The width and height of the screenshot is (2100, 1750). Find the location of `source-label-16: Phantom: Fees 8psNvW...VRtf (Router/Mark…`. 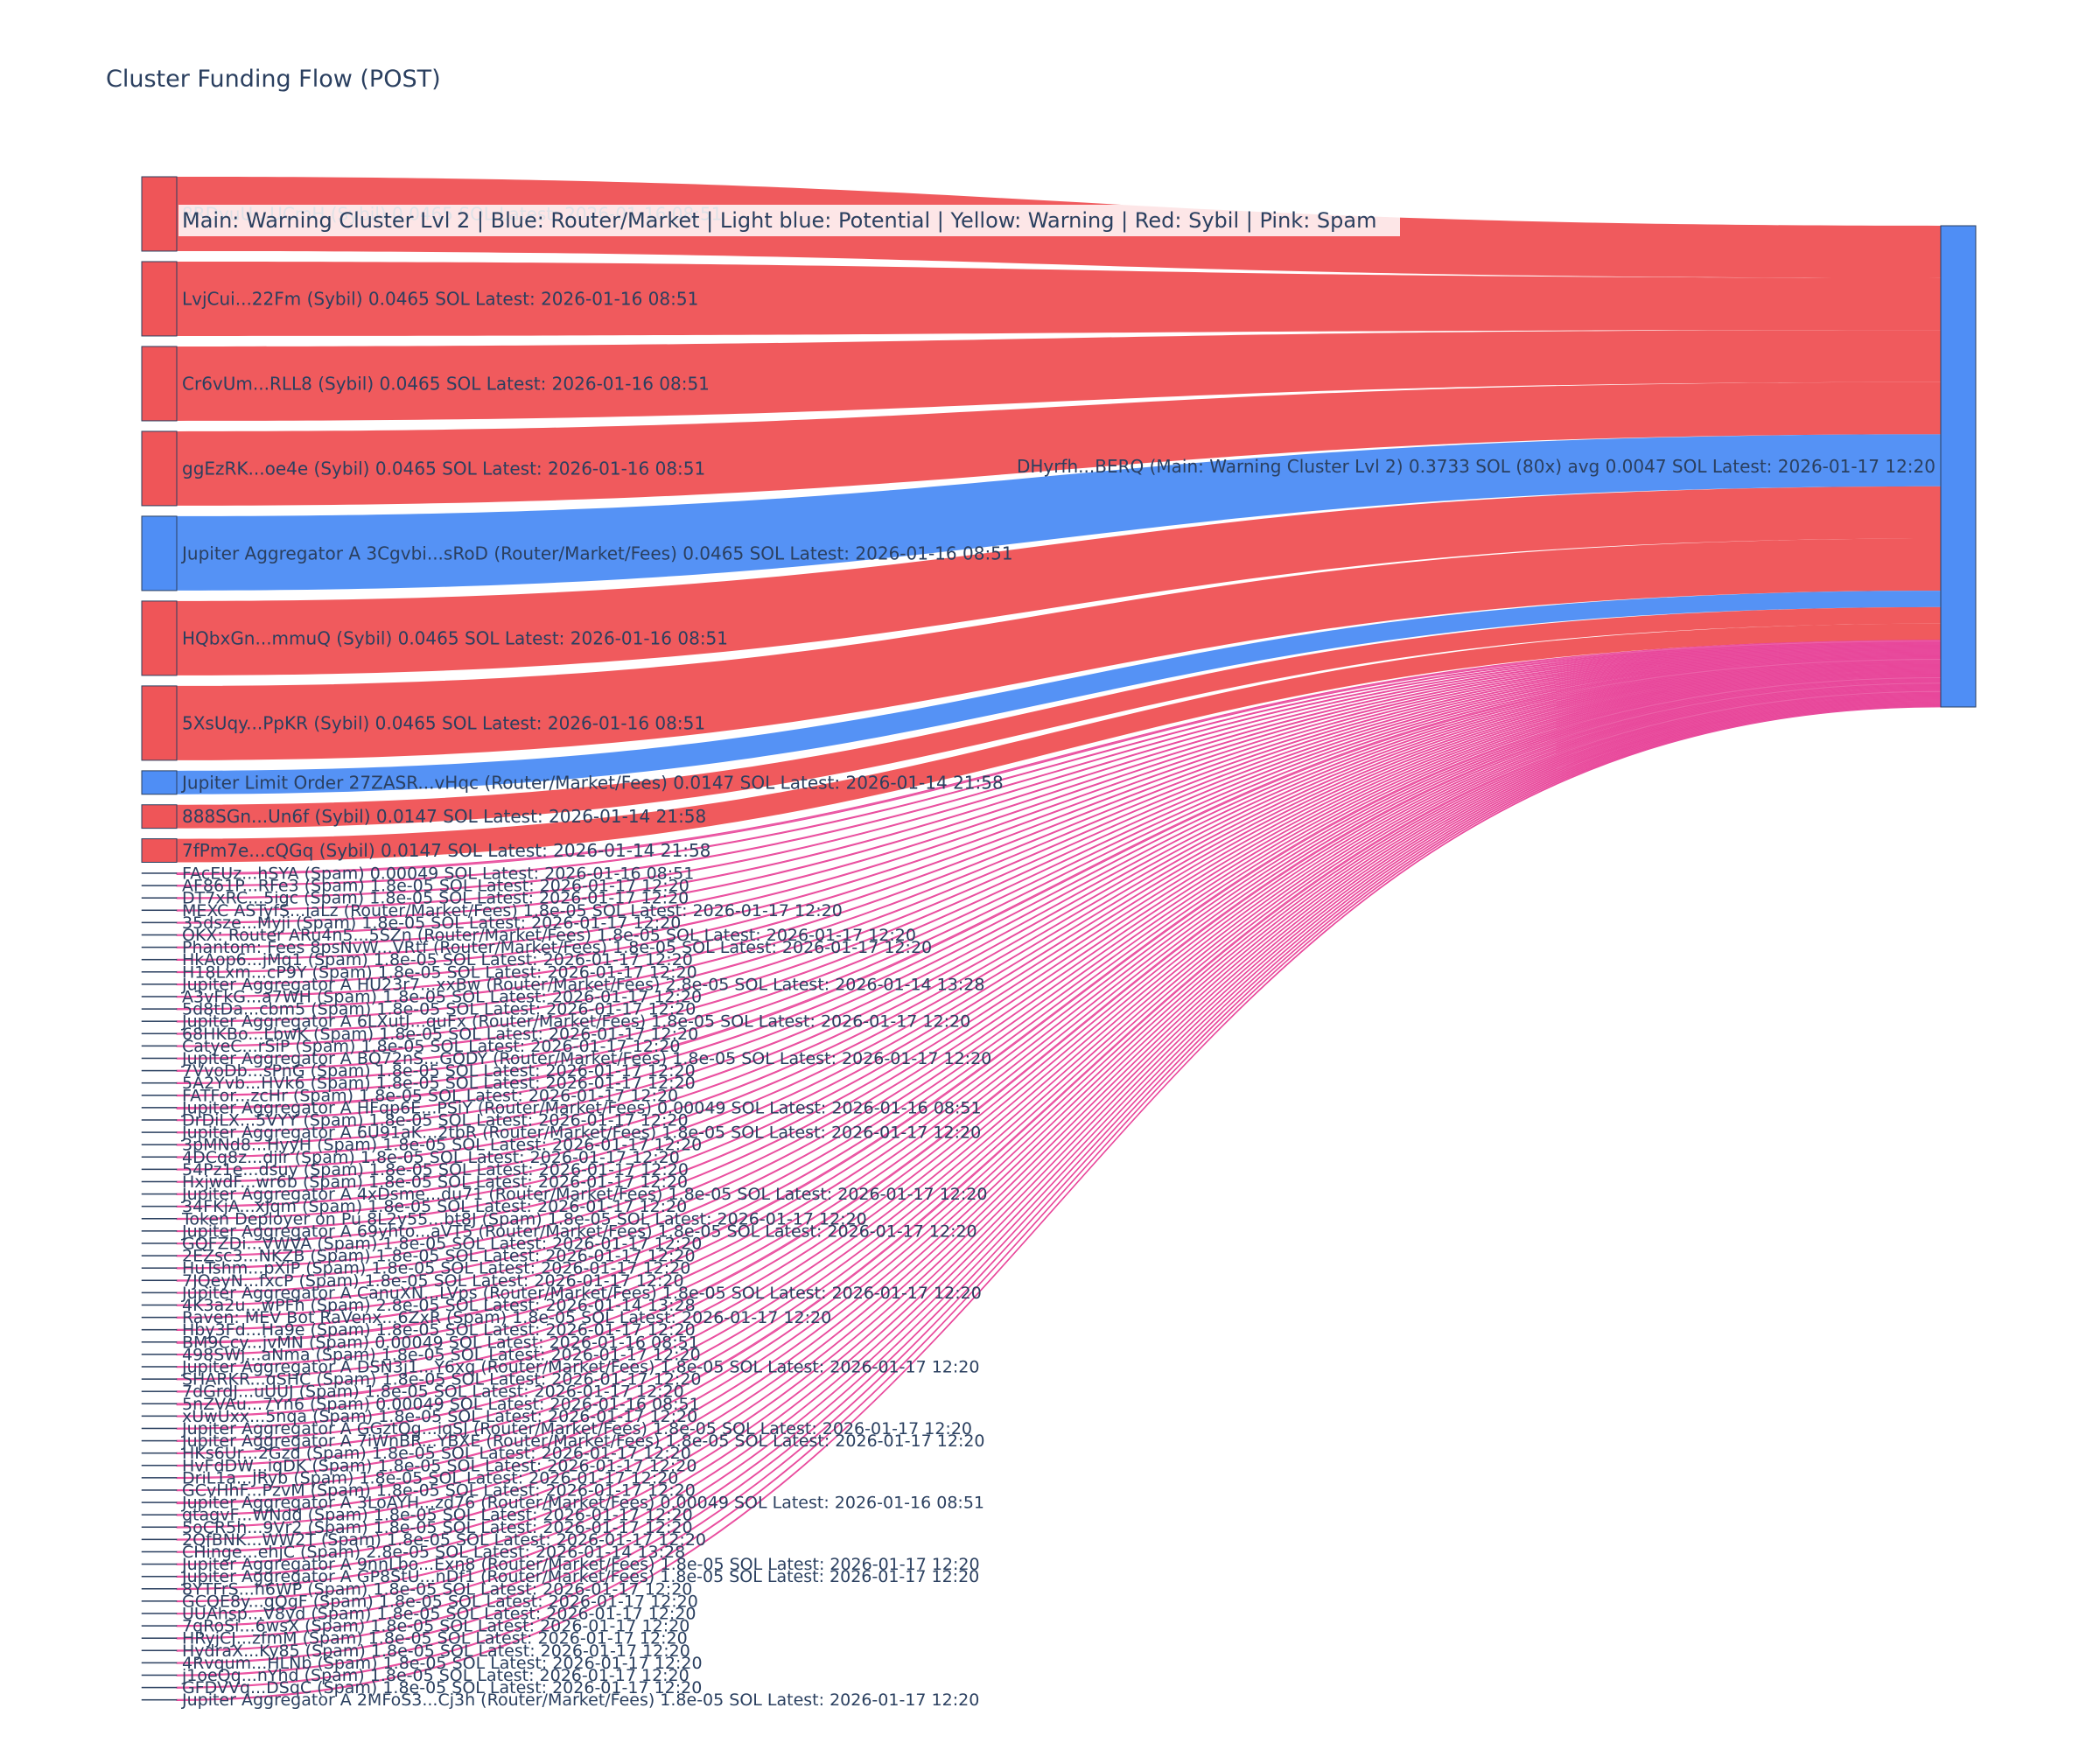

source-label-16: Phantom: Fees 8psNvW...VRtf (Router/Mark… is located at coordinates (557, 947).